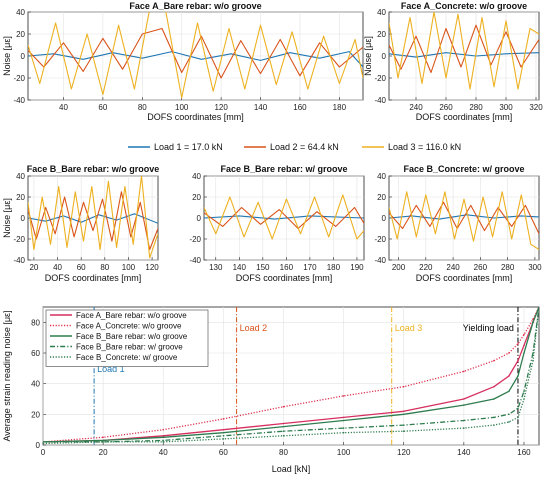 This screenshot has width=550, height=477. What do you see at coordinates (111, 369) in the screenshot?
I see `annotation-label: Load 1` at bounding box center [111, 369].